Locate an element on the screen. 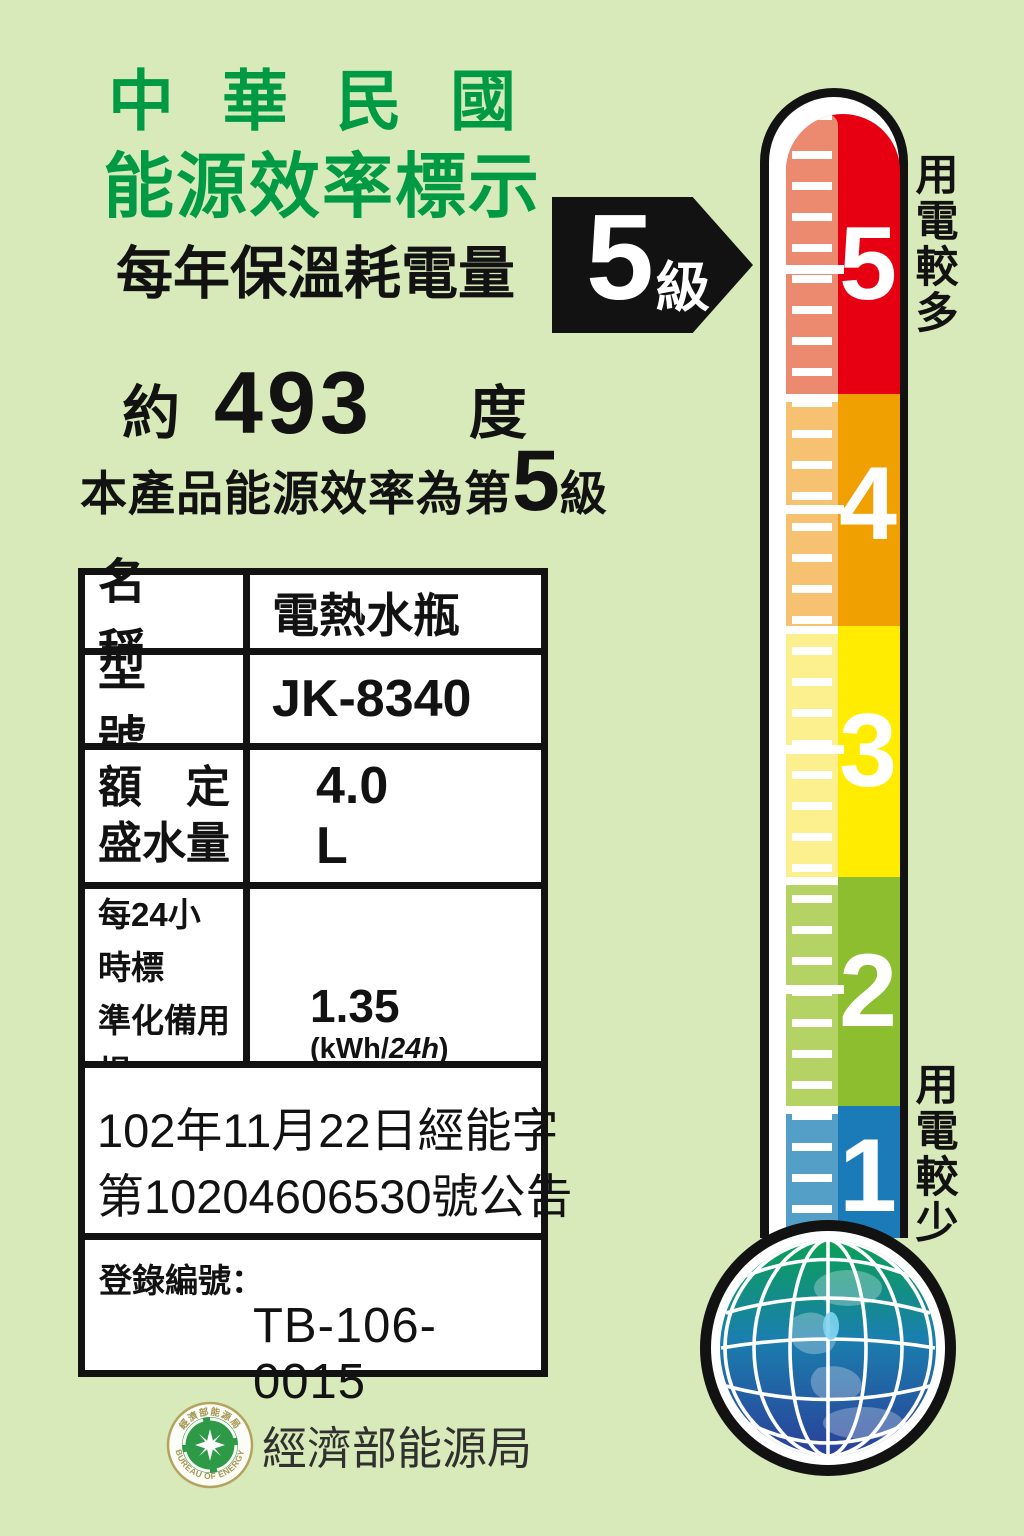 The image size is (1024, 1536). standby-unit-italic: 24h is located at coordinates (413, 1048).